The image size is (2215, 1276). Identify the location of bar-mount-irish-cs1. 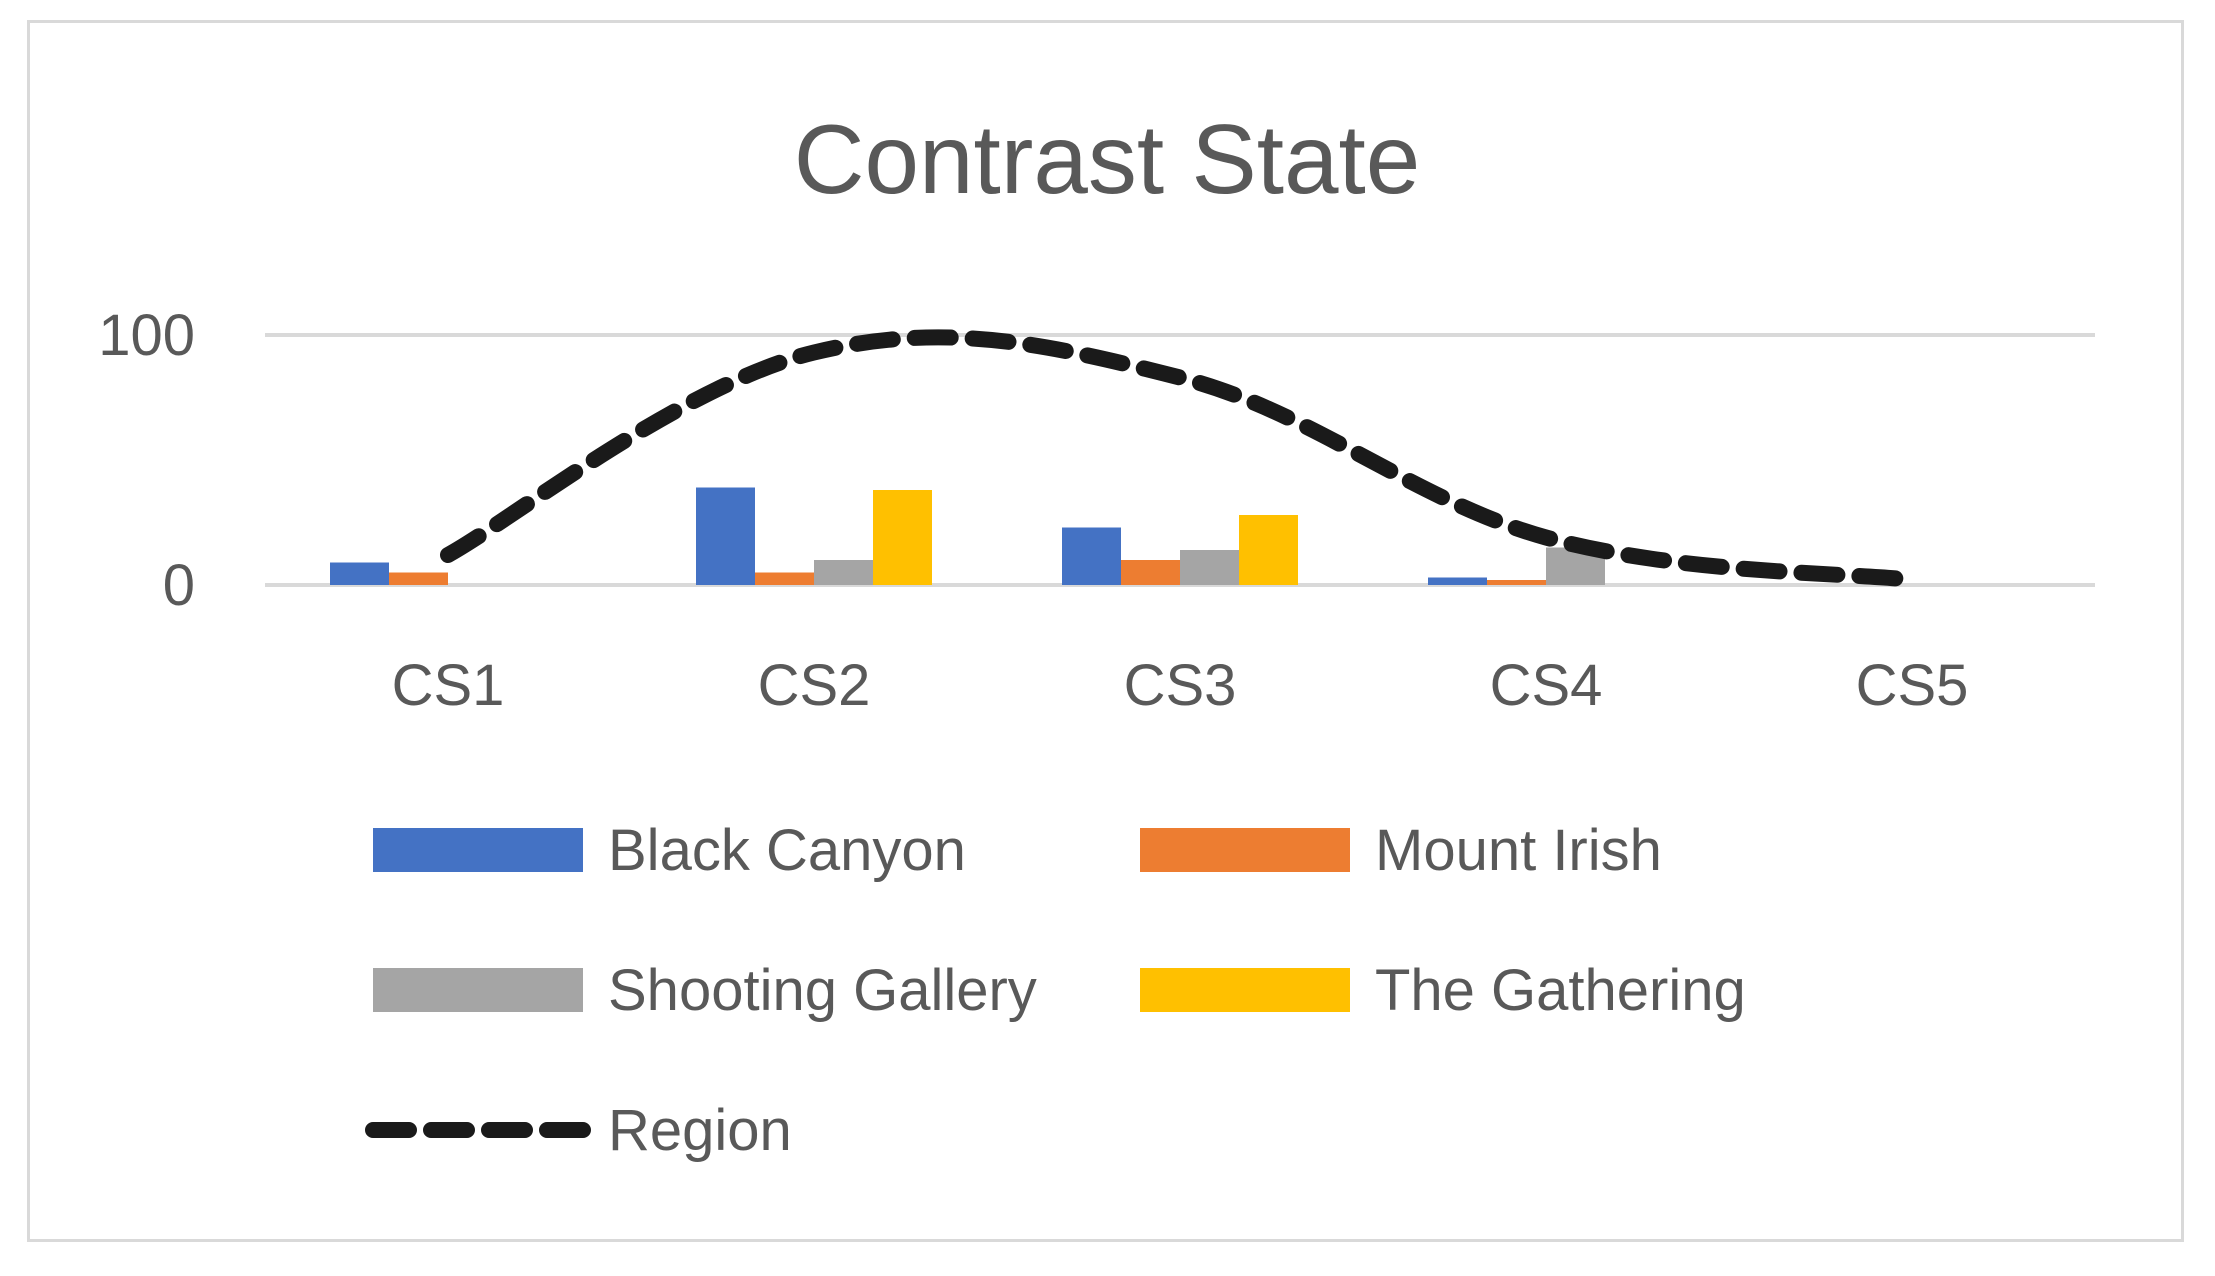
(418, 578).